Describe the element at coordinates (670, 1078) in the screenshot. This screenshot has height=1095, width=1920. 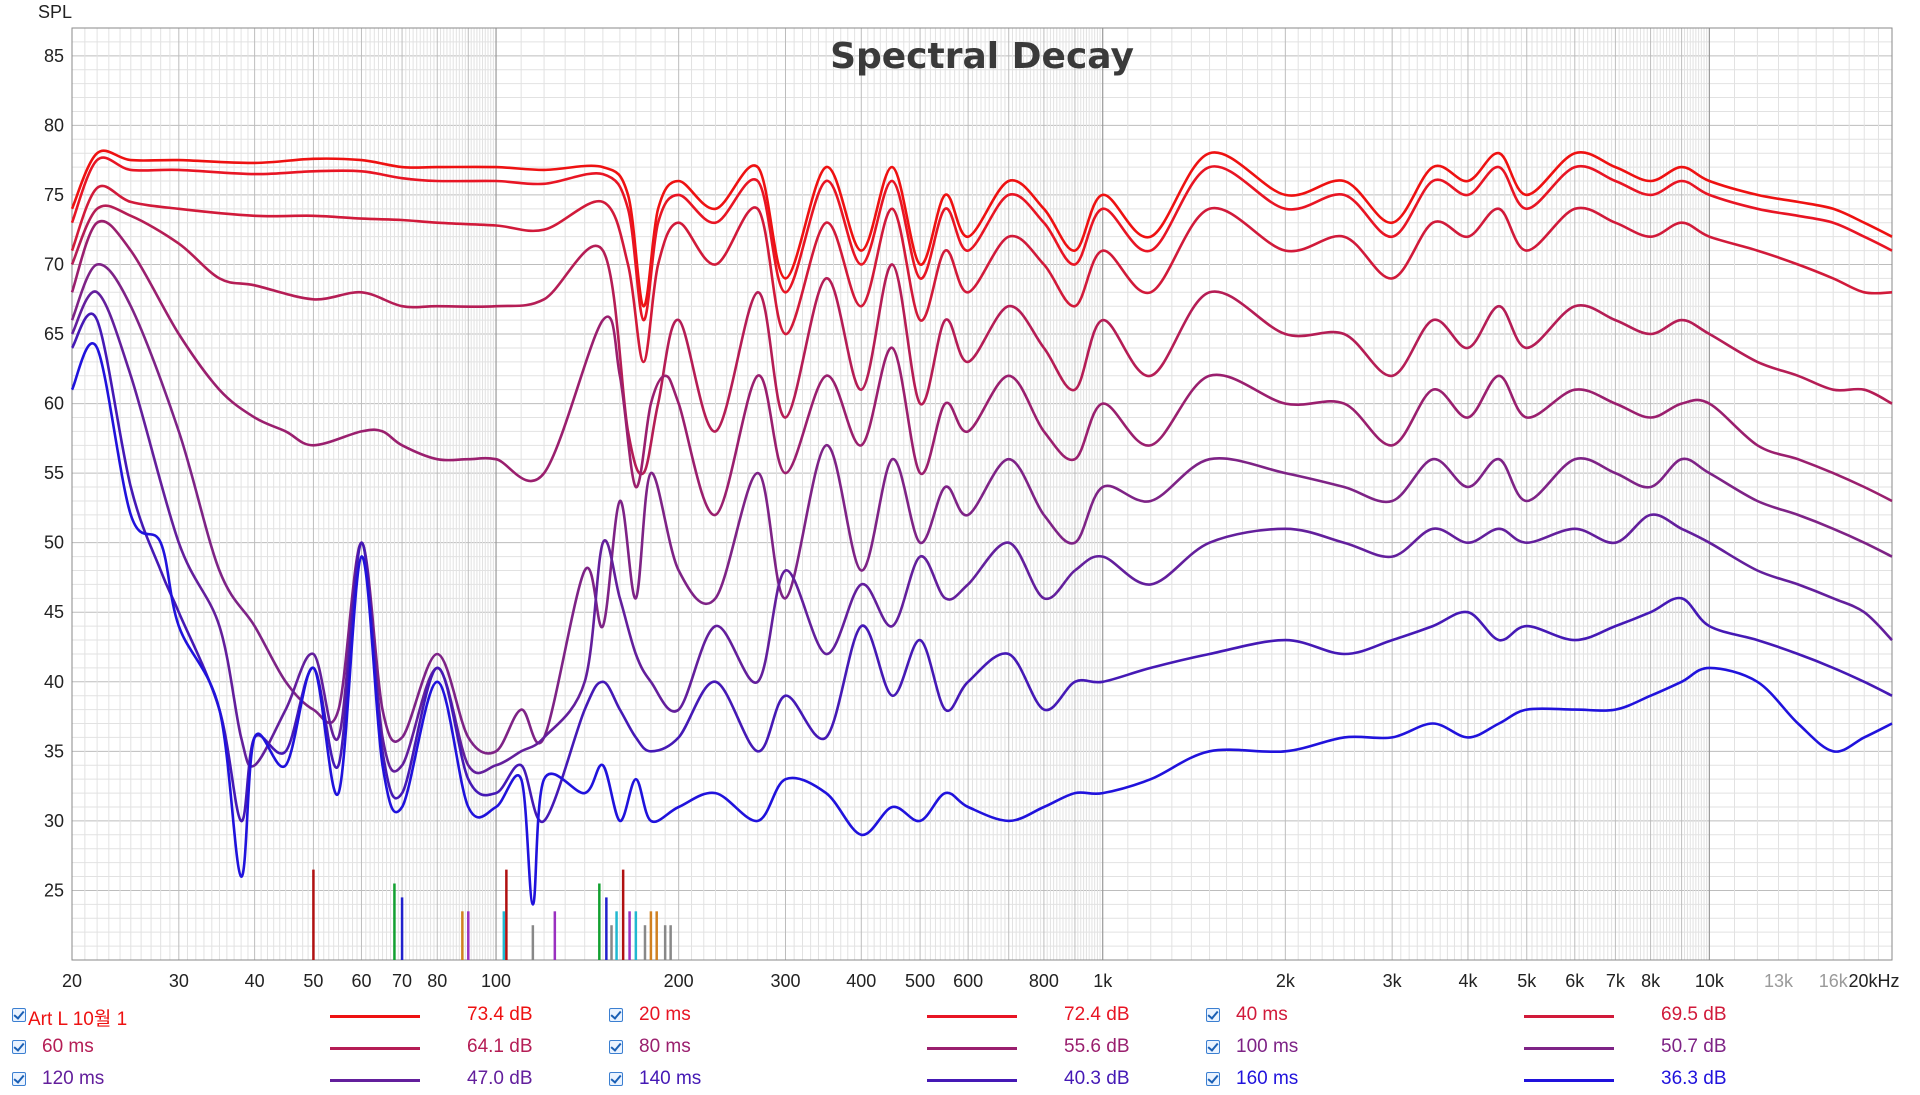
I see `legend-series-name: 140 ms` at that location.